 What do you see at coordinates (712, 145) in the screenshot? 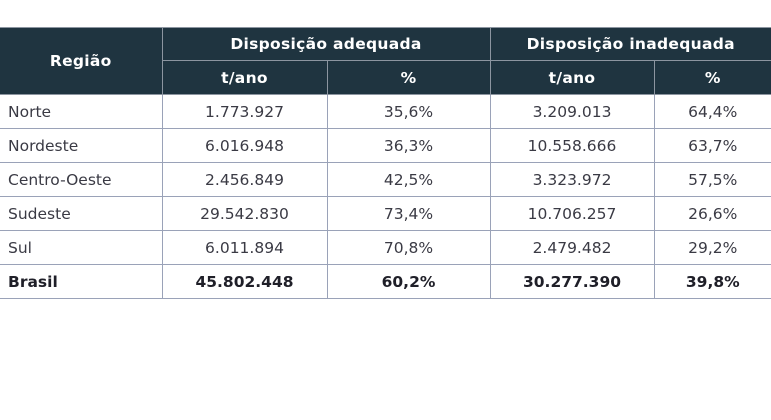
I see `cell-inadequate-pct: 63,7%` at bounding box center [712, 145].